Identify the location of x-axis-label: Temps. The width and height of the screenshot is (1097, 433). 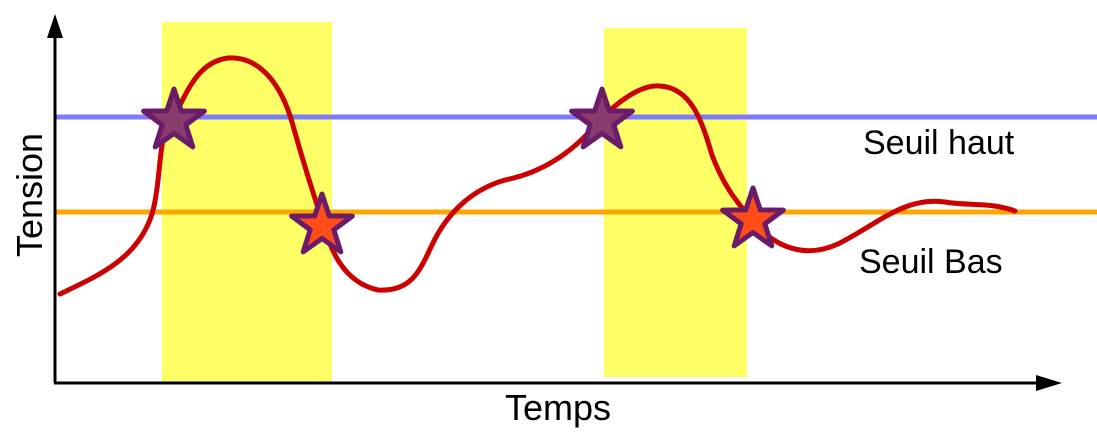
(558, 407).